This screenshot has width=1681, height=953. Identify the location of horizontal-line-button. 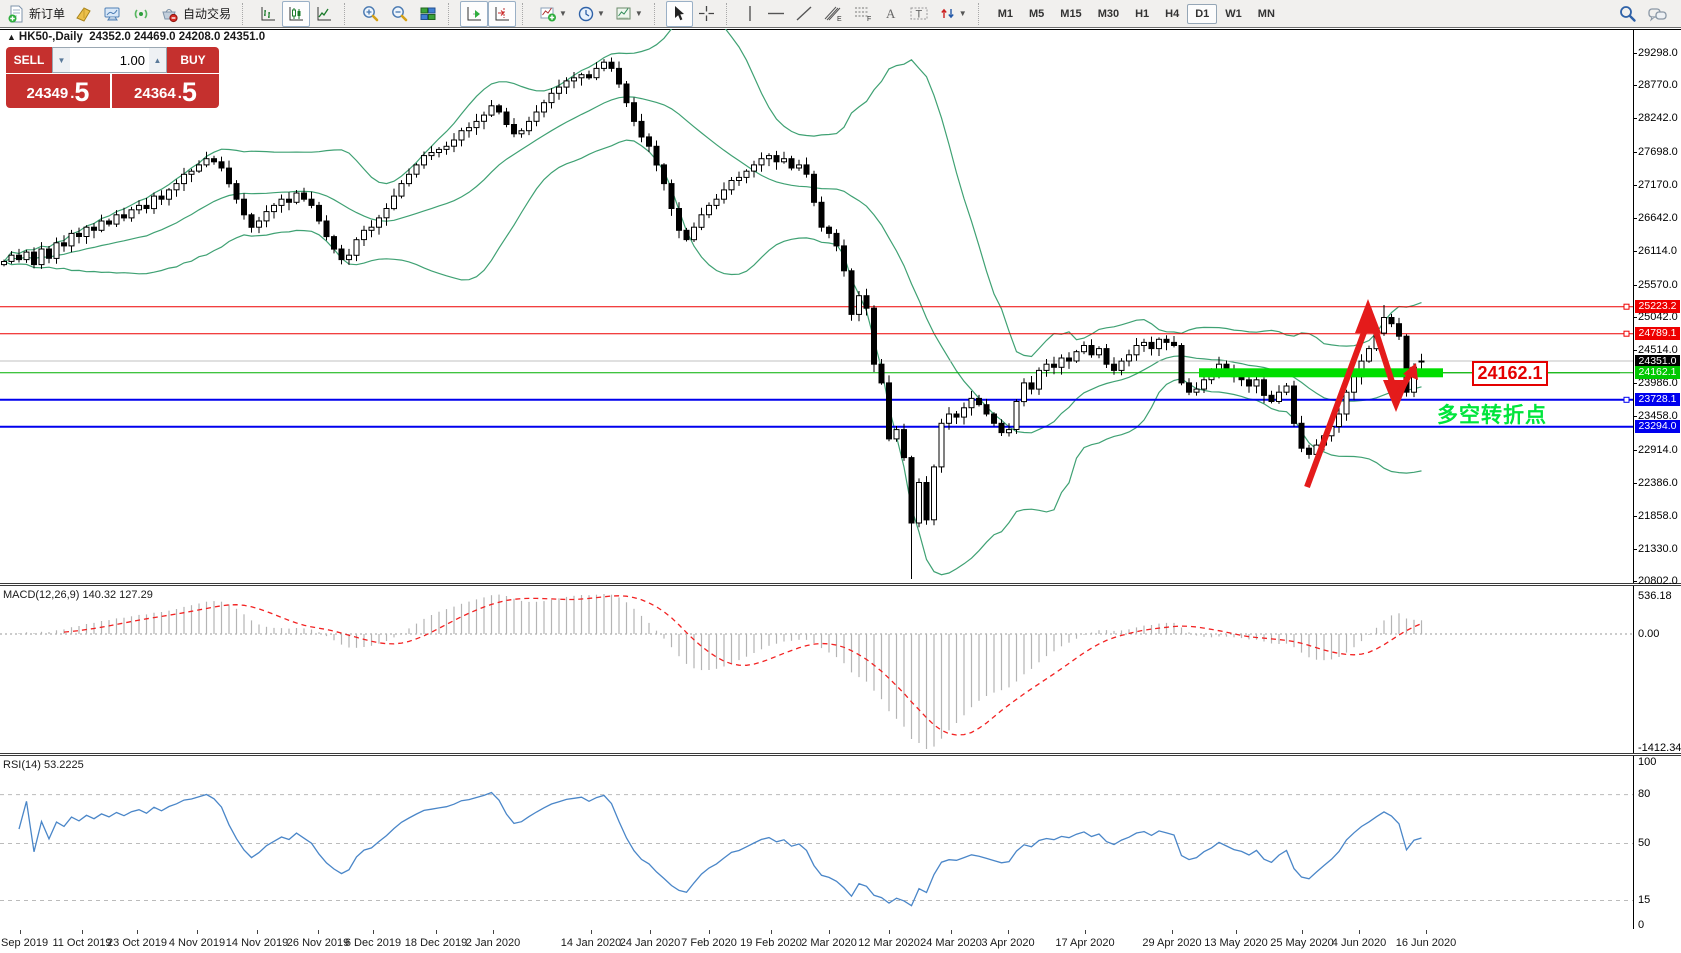
(776, 14).